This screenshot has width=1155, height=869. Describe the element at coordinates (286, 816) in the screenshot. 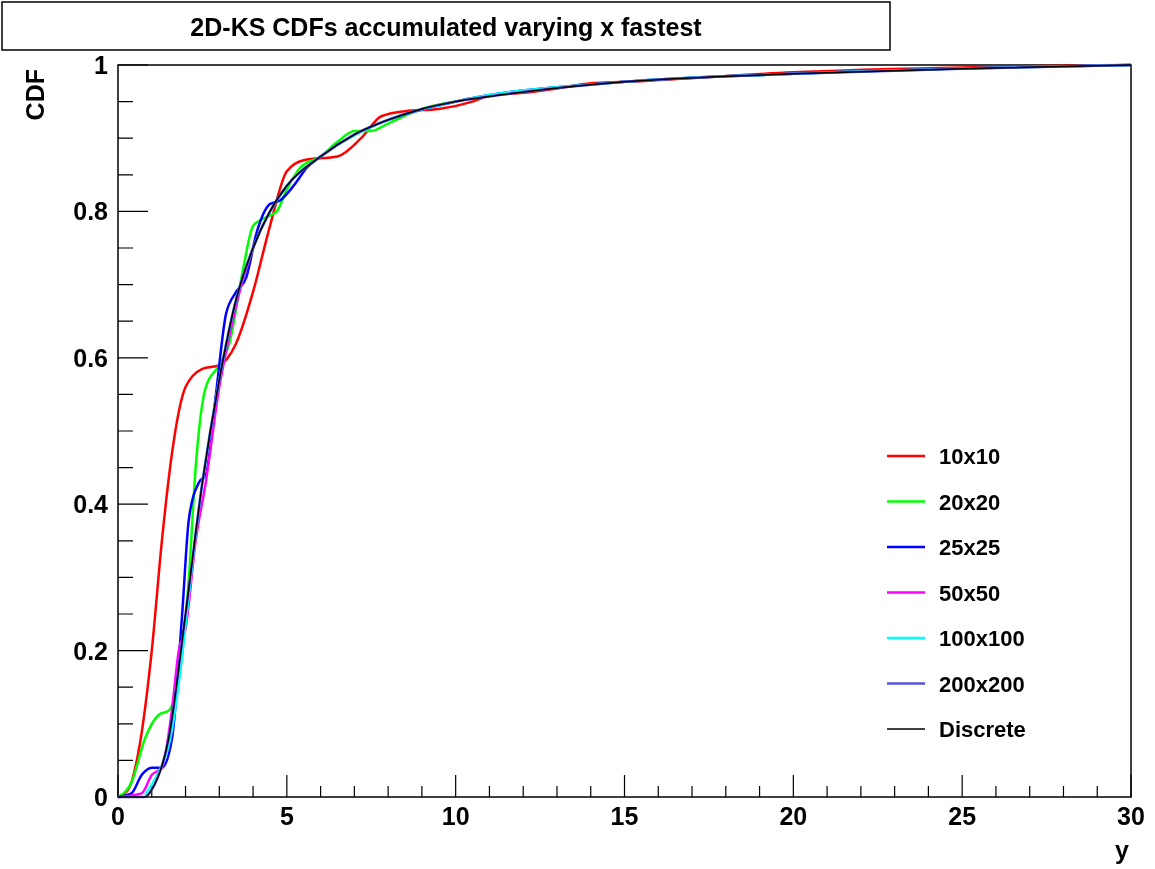

I see `x-tick-label: 5` at that location.